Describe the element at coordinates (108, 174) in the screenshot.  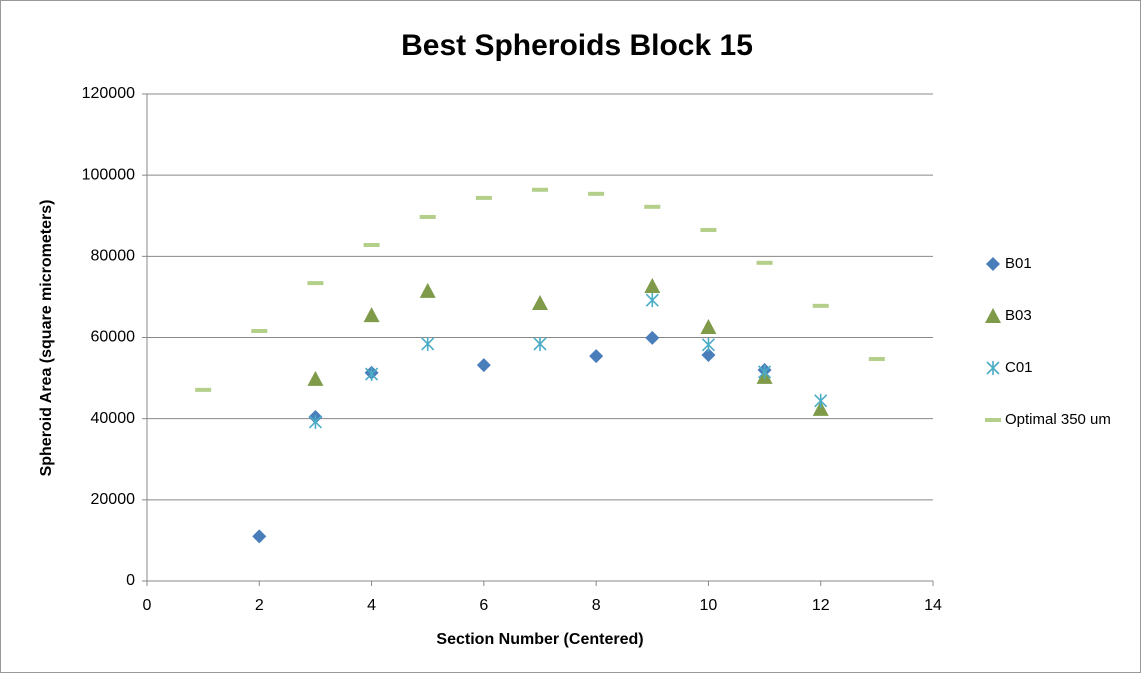
I see `y-tick-label: 100000` at that location.